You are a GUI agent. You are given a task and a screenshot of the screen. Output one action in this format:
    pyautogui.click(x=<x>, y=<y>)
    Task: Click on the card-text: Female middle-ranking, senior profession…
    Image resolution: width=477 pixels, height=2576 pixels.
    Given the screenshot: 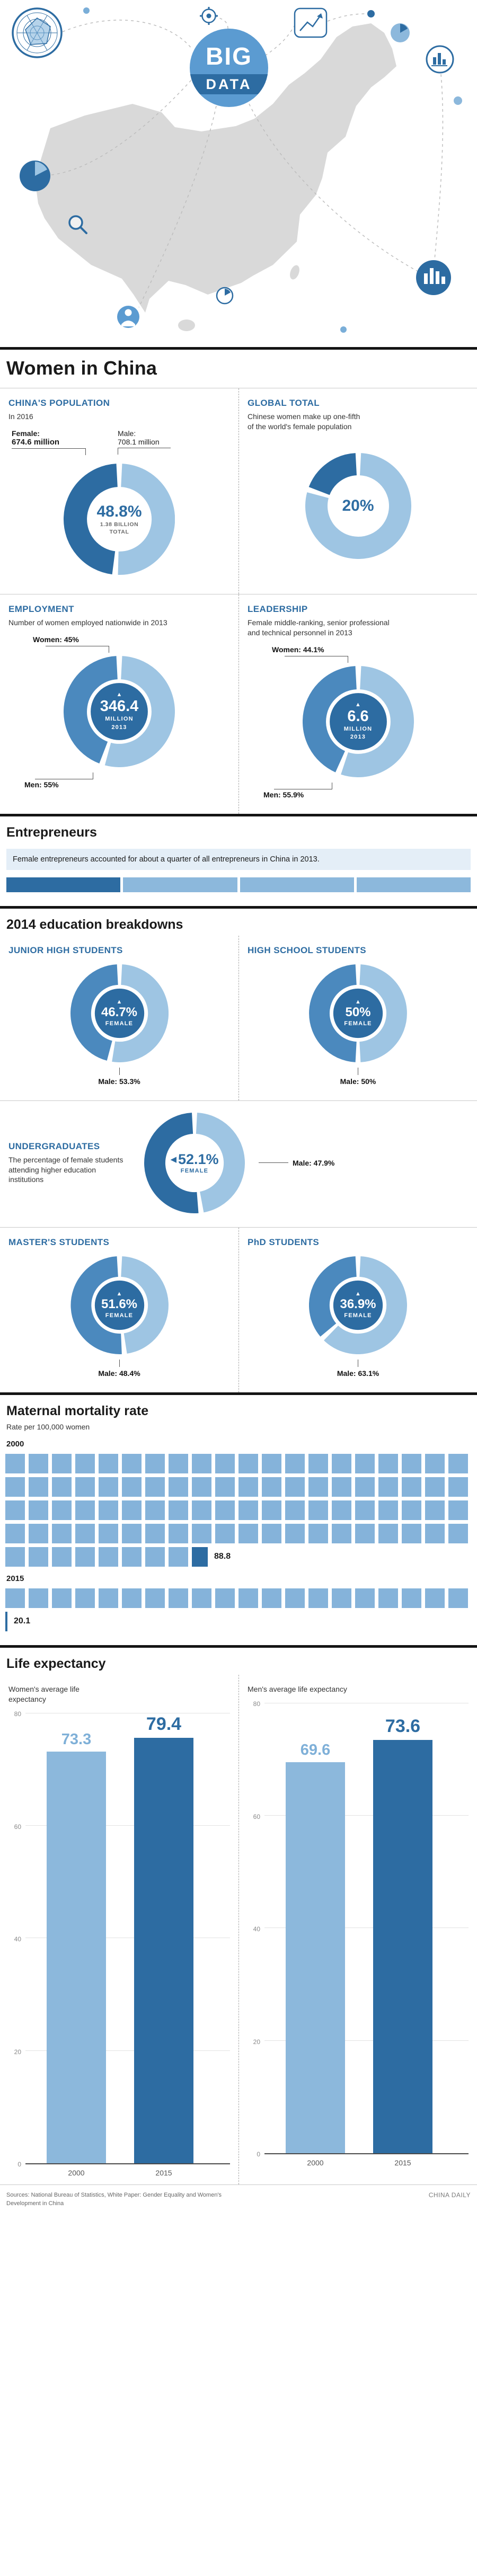 What is the action you would take?
    pyautogui.click(x=319, y=627)
    